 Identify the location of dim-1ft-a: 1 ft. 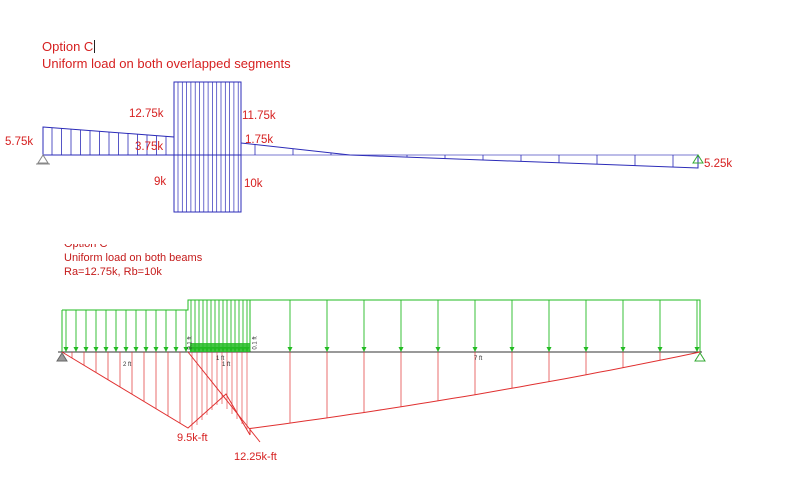
(220, 359).